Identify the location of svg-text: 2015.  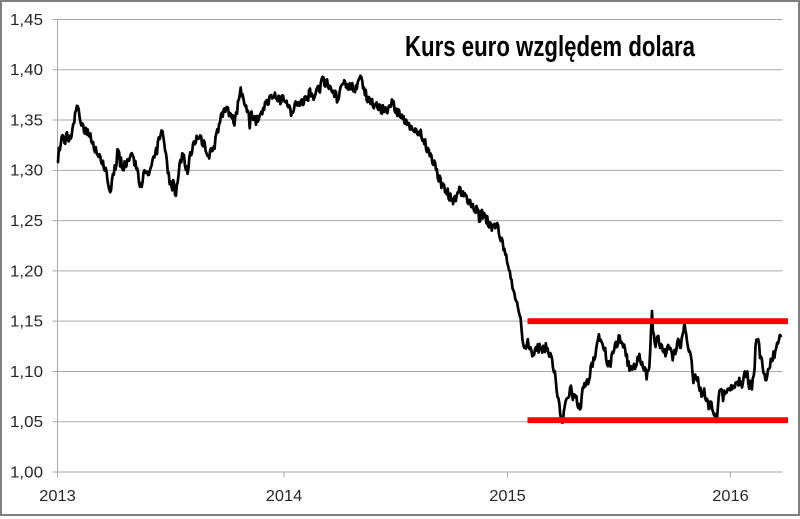
(507, 496).